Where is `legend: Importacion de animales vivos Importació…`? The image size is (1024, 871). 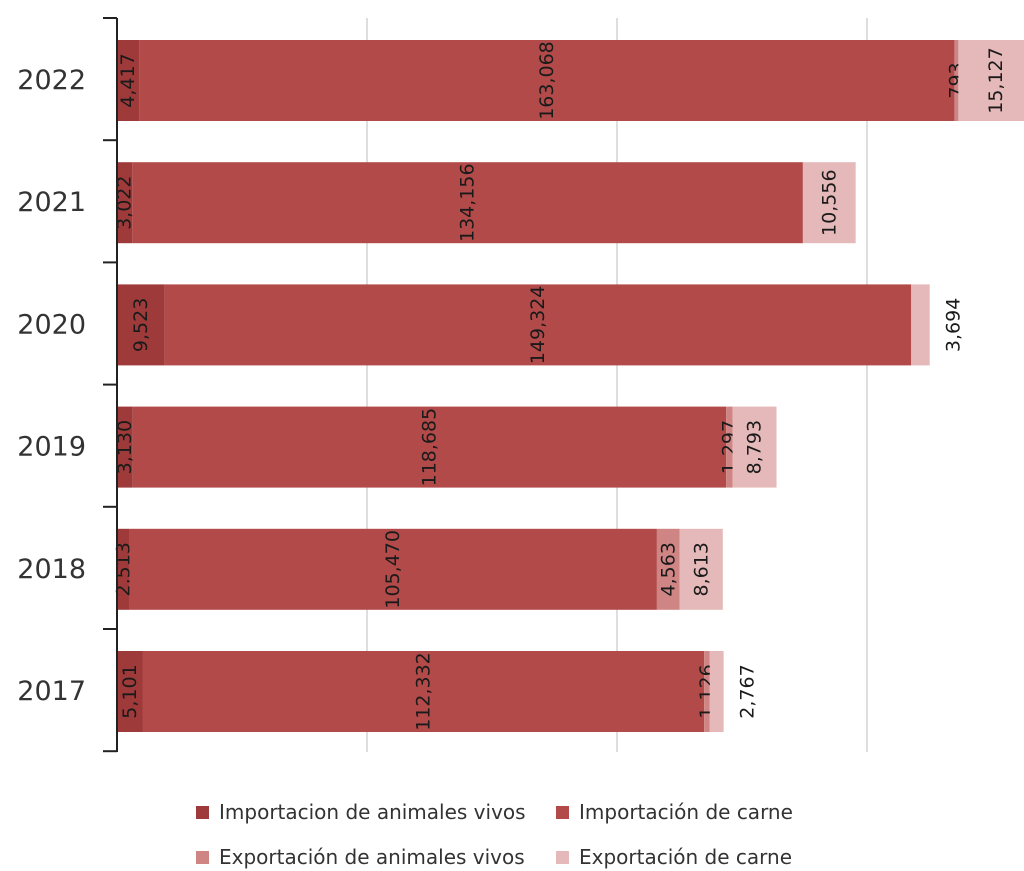 legend: Importacion de animales vivos Importació… is located at coordinates (512, 833).